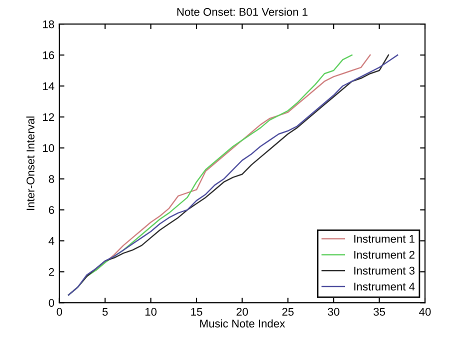  What do you see at coordinates (51, 241) in the screenshot?
I see `y-tick-label: 4` at bounding box center [51, 241].